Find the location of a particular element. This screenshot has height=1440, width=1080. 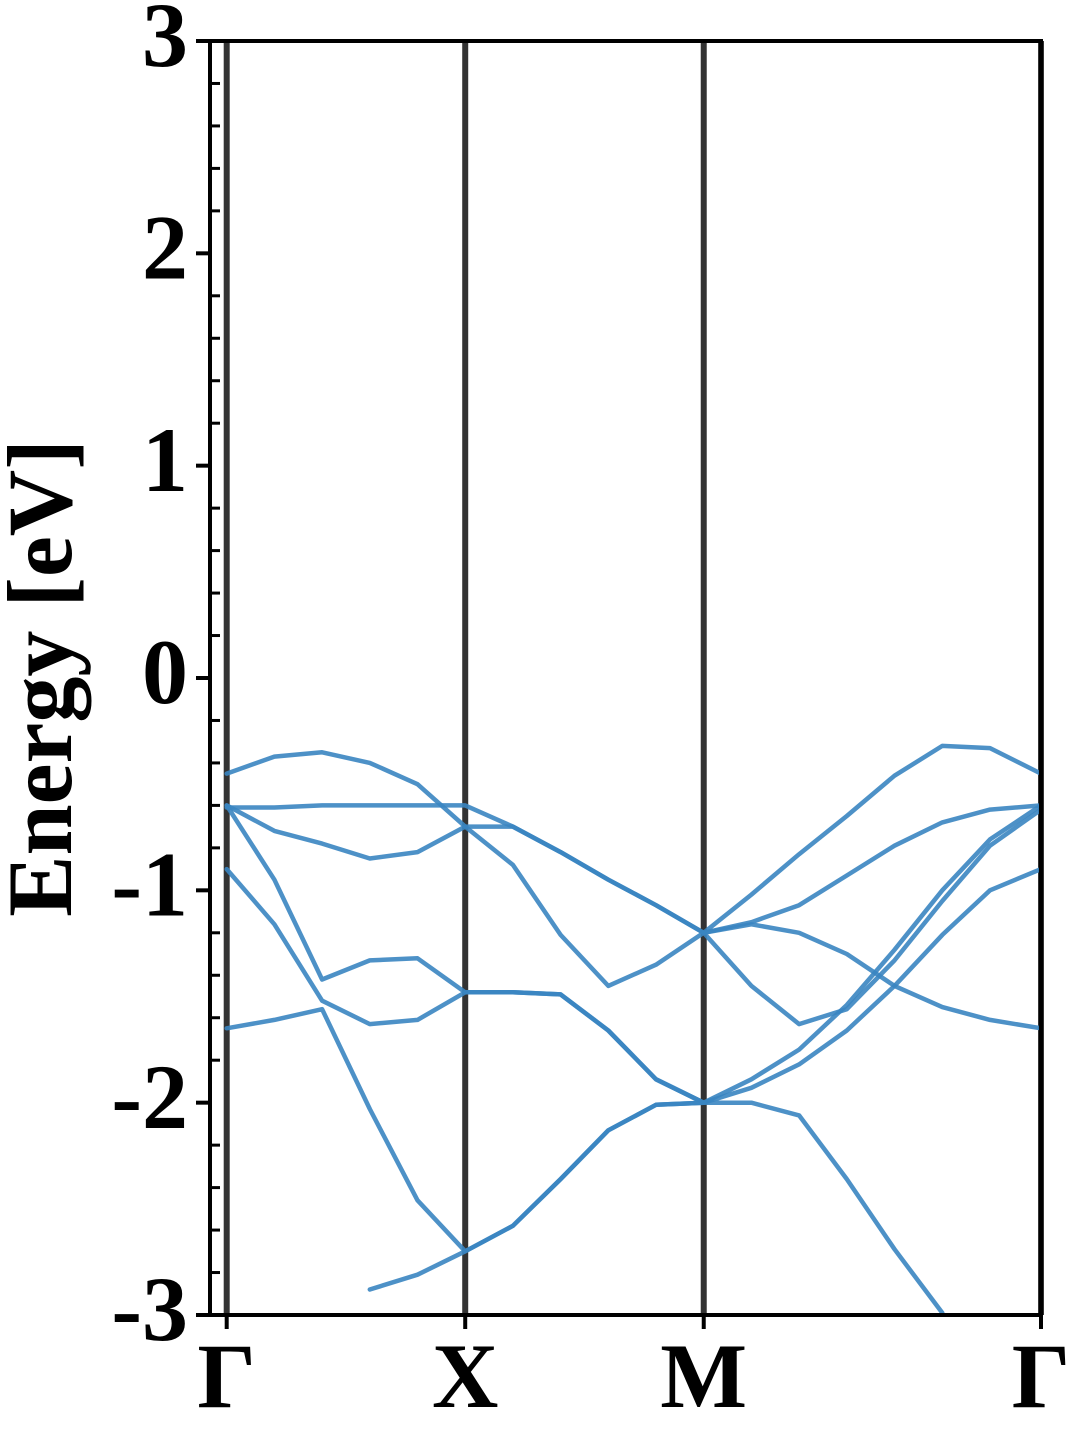

y-tick-label: 0 is located at coordinates (165, 672).